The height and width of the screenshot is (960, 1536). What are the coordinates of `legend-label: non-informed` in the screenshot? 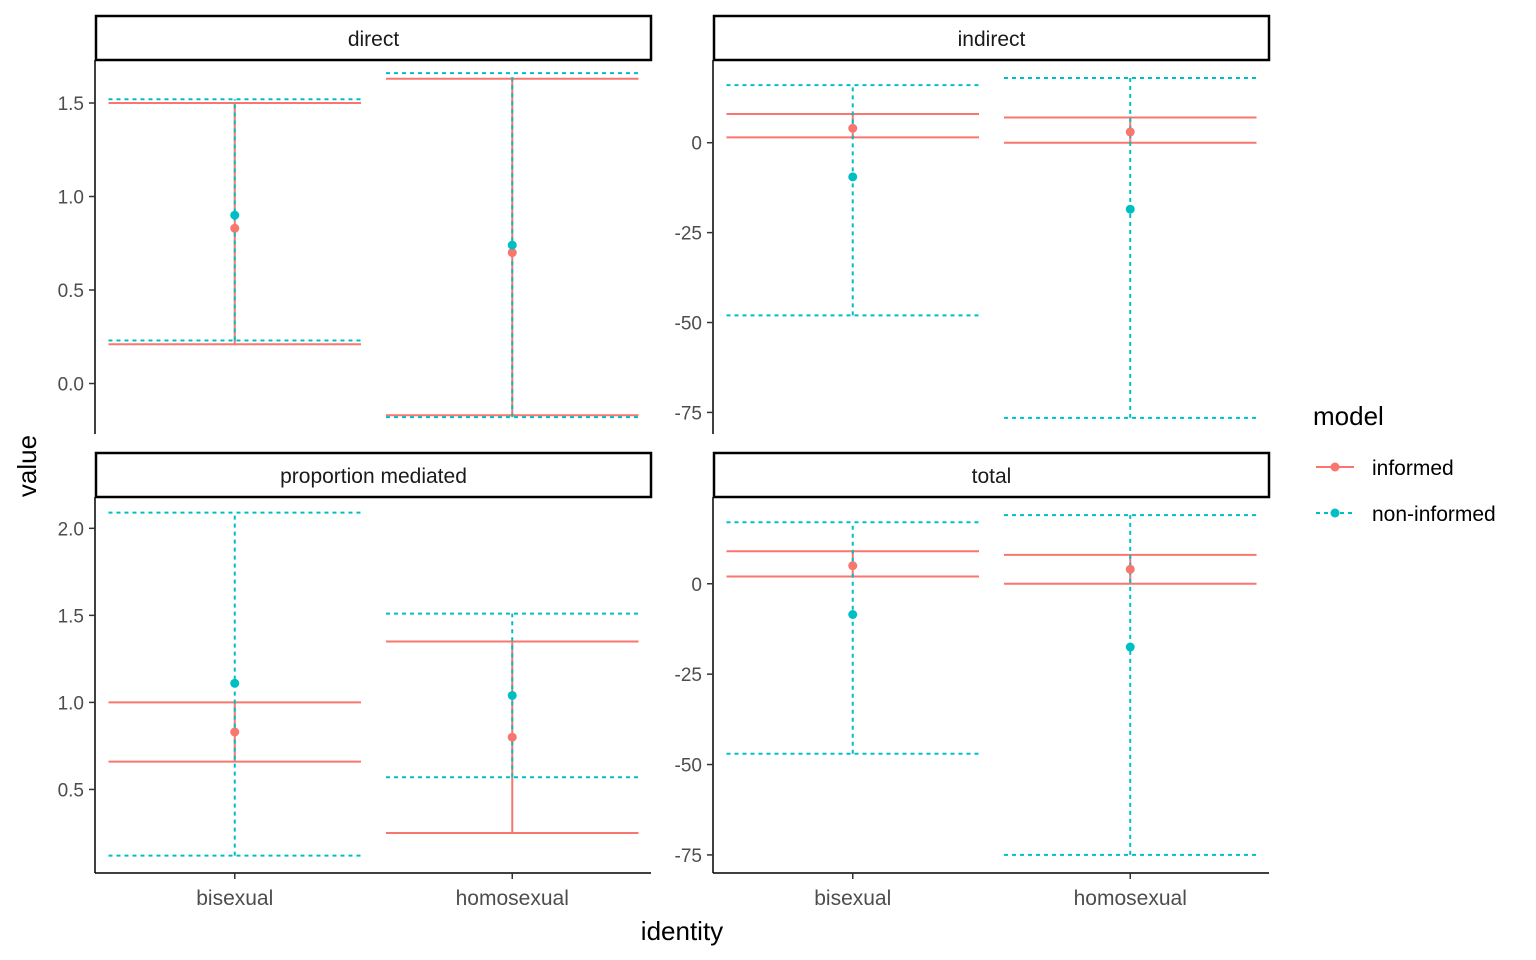 It's located at (1434, 514).